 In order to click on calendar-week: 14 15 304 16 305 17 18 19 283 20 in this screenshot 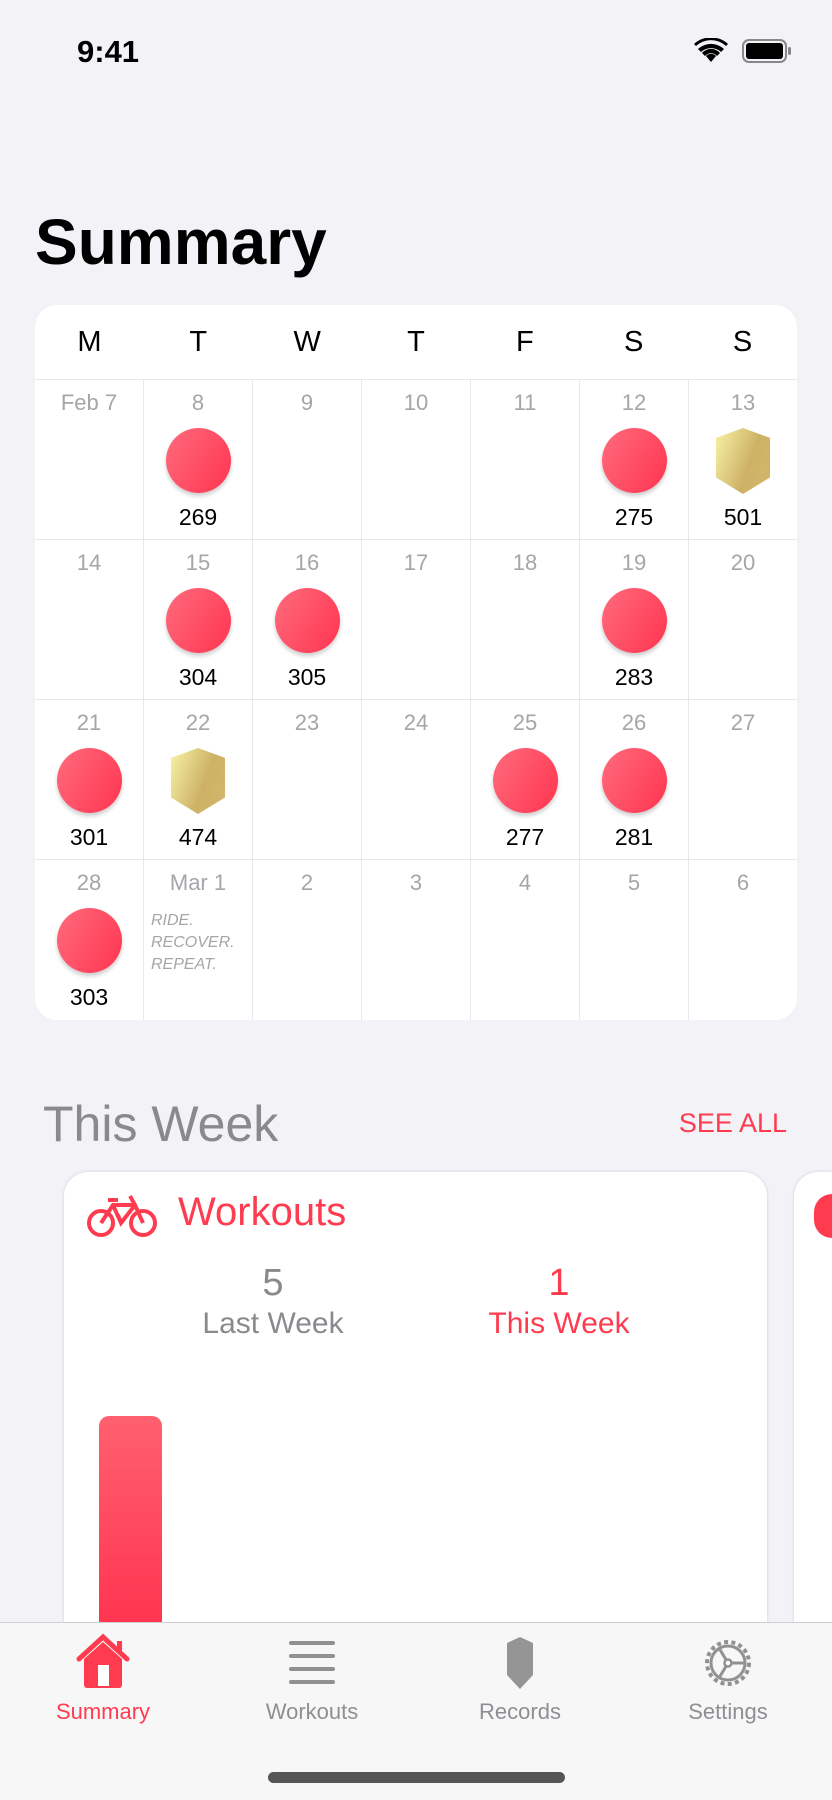, I will do `click(416, 620)`.